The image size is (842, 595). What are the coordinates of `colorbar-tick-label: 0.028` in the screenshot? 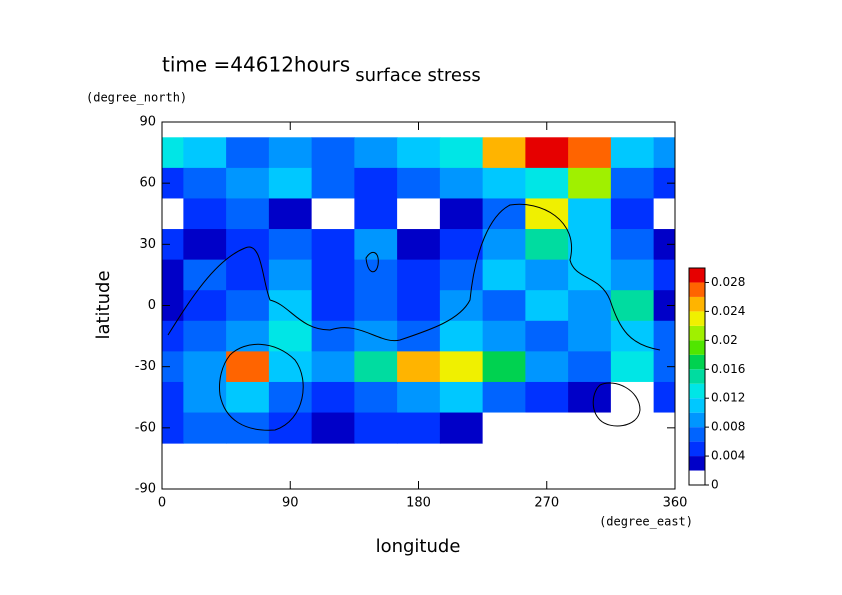 It's located at (728, 282).